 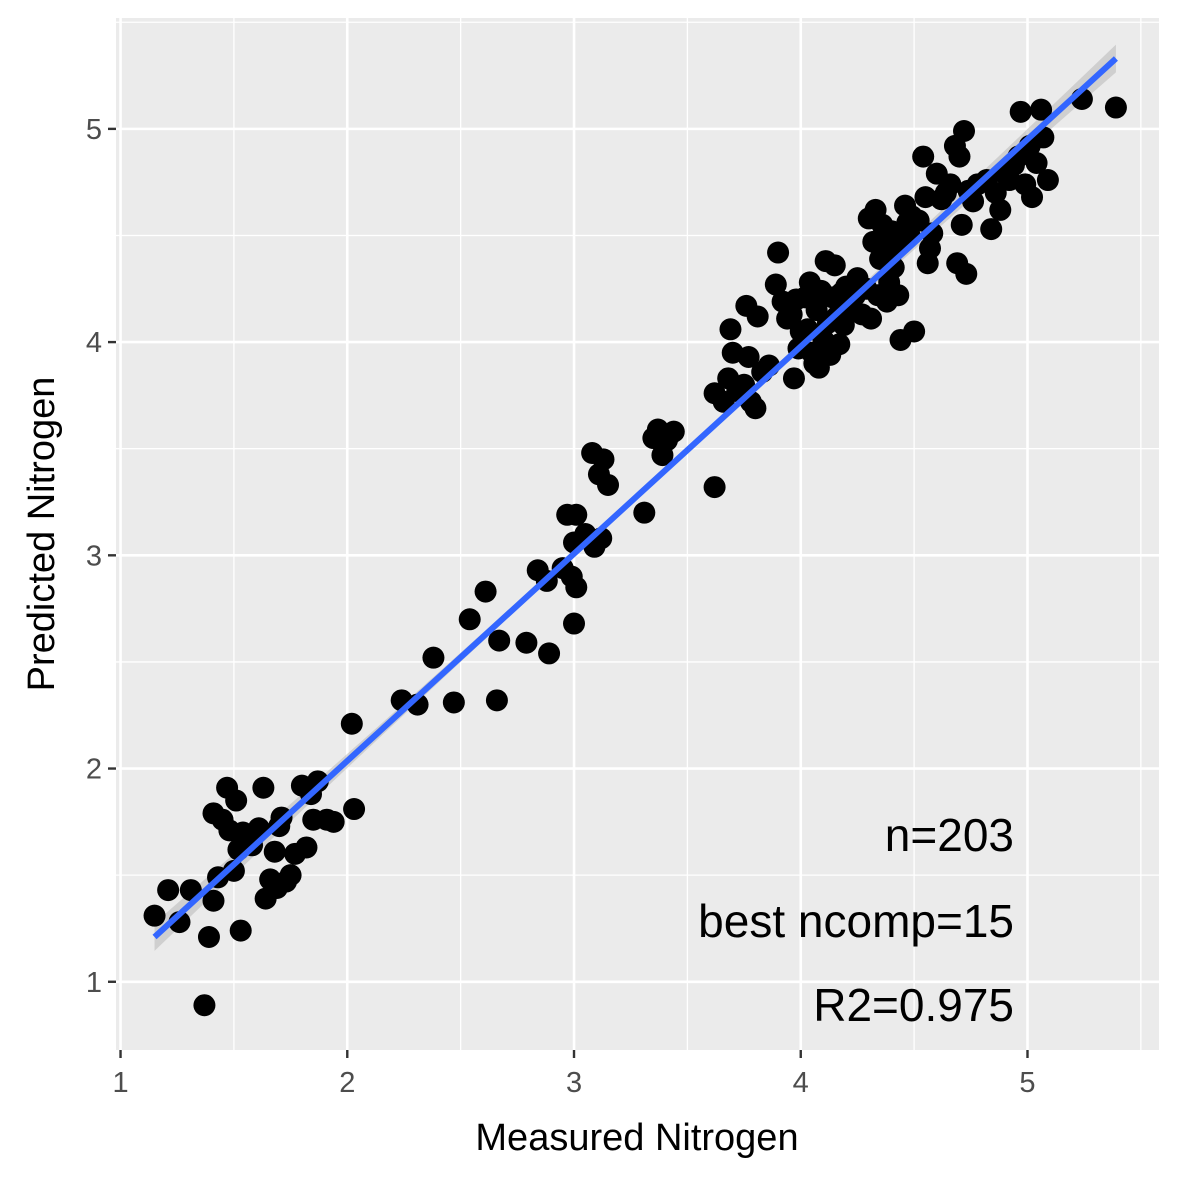 What do you see at coordinates (94, 770) in the screenshot?
I see `y-tick-label: 2` at bounding box center [94, 770].